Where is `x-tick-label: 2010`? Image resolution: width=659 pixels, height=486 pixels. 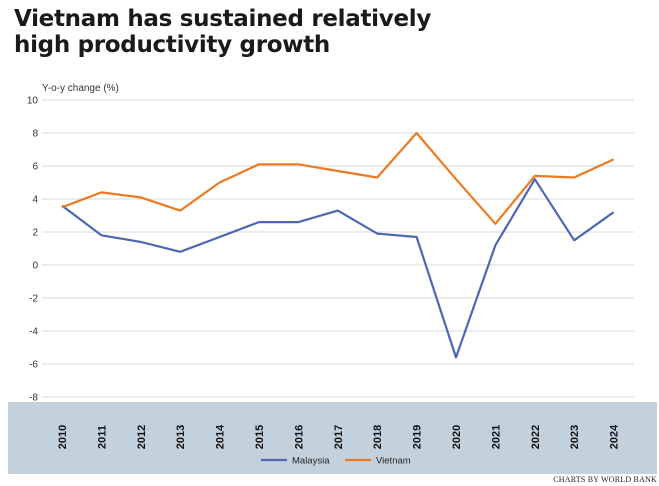 x-tick-label: 2010 is located at coordinates (63, 437).